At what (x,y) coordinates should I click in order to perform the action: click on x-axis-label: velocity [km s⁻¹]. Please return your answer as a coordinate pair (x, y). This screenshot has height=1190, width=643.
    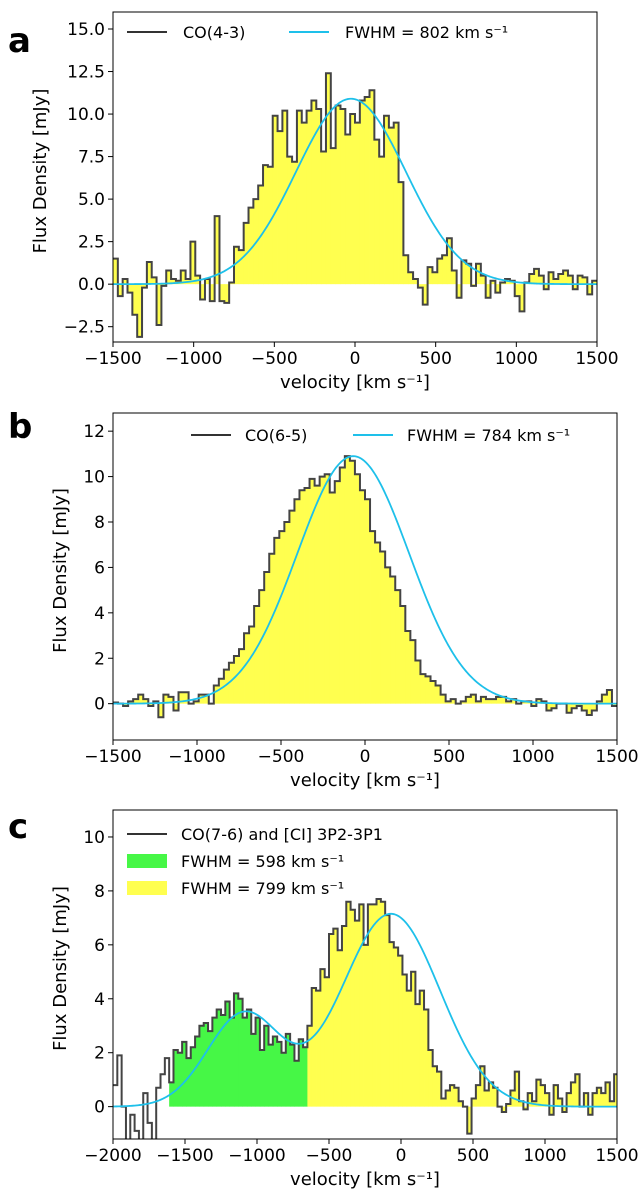
    Looking at the image, I should click on (365, 780).